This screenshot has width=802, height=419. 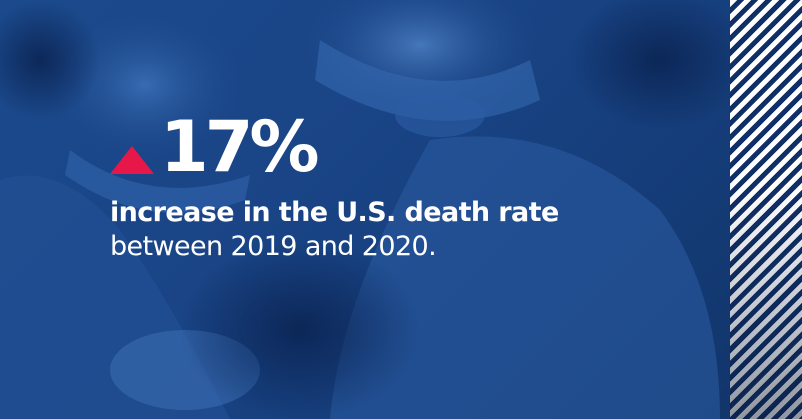 I want to click on stripe-shade, so click(x=766, y=209).